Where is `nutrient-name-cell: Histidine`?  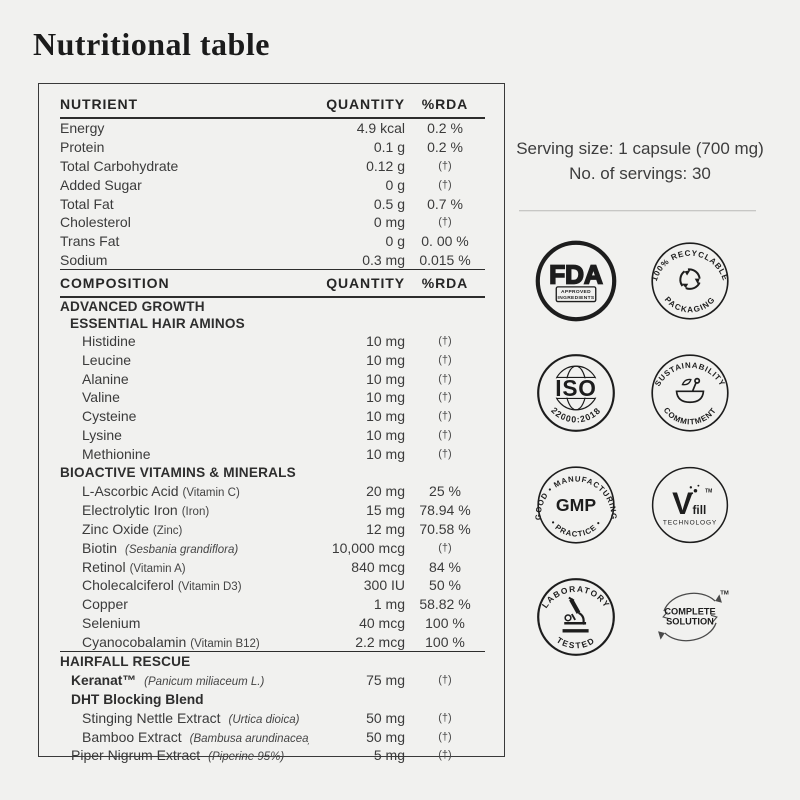
nutrient-name-cell: Histidine is located at coordinates (195, 341).